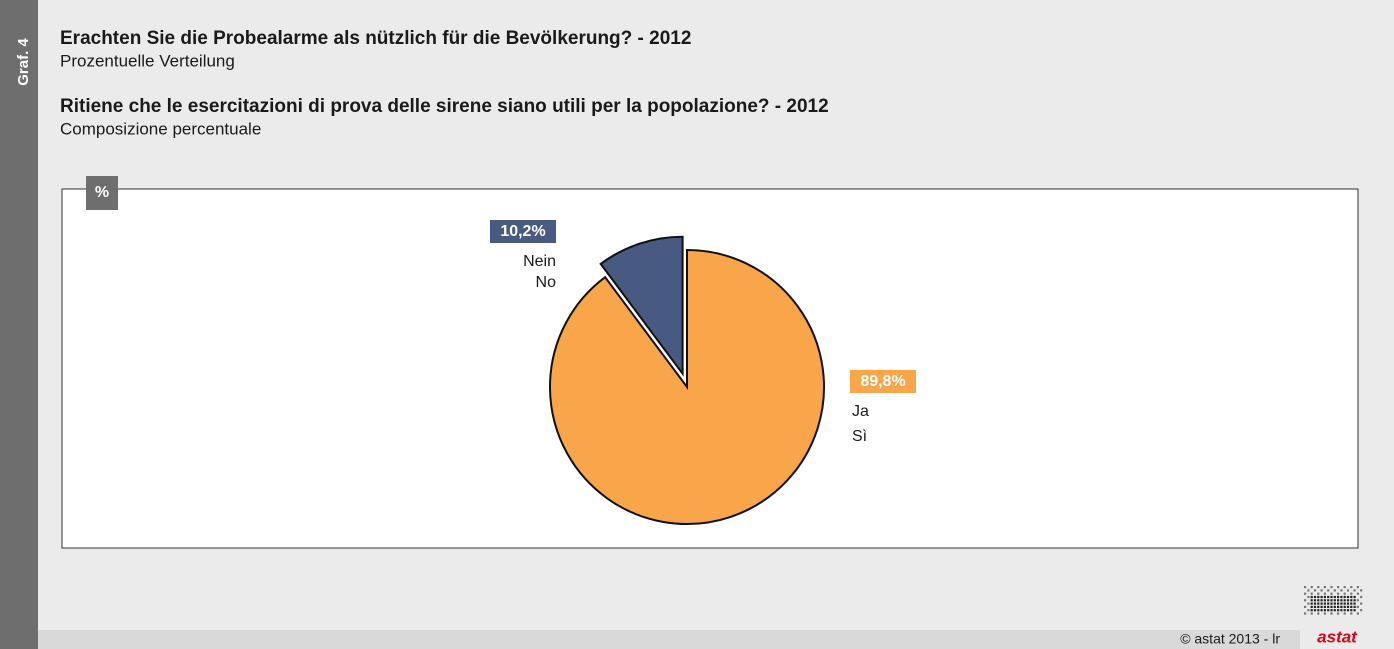 The image size is (1394, 649). What do you see at coordinates (147, 60) in the screenshot?
I see `chart-subtitle: Prozentuelle Verteilung` at bounding box center [147, 60].